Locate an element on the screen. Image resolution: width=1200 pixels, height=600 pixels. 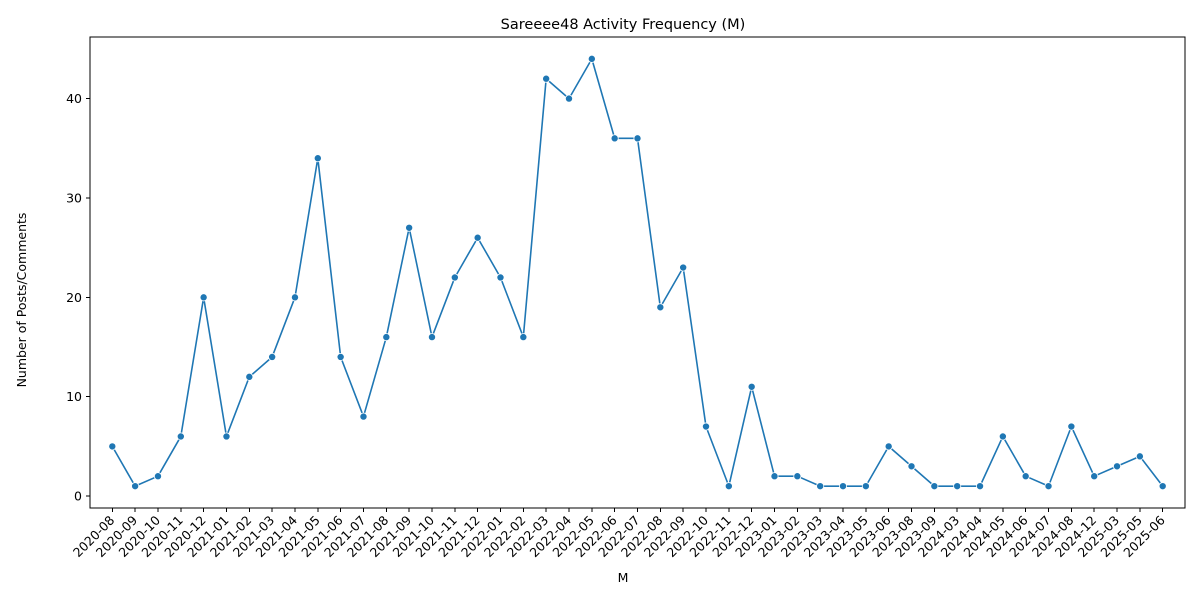
y-tick-label: 0 is located at coordinates (78, 496).